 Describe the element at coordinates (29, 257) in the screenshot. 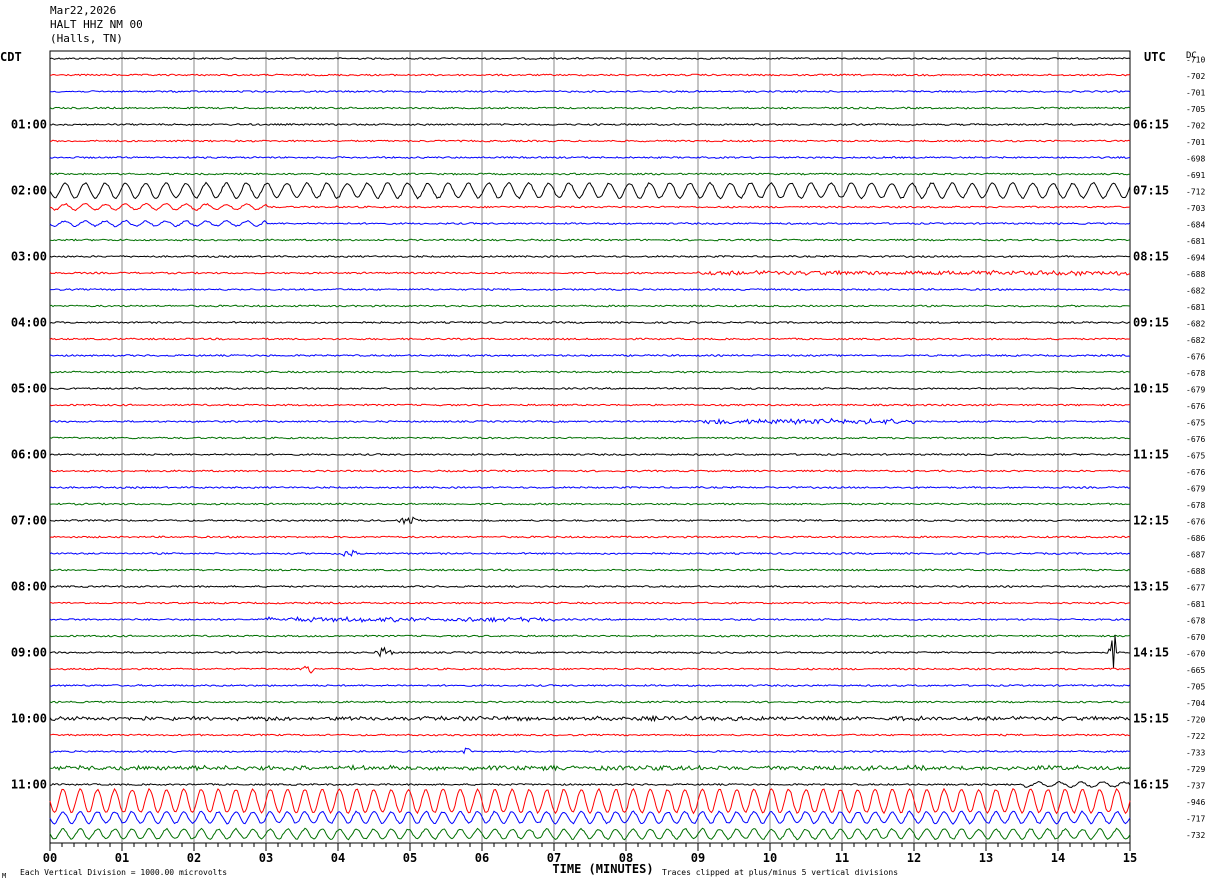

I see `hour-label-cdt: 03:00` at that location.